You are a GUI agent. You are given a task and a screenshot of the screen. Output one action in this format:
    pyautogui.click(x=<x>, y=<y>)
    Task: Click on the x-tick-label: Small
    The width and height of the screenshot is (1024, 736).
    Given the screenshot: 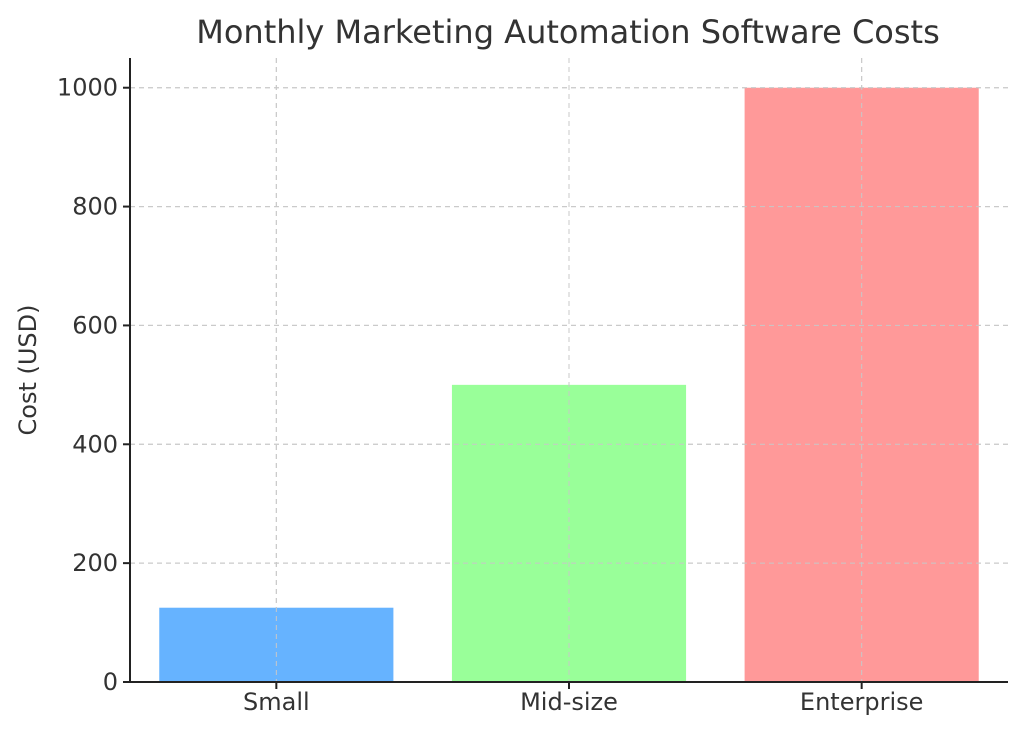 What is the action you would take?
    pyautogui.click(x=276, y=702)
    